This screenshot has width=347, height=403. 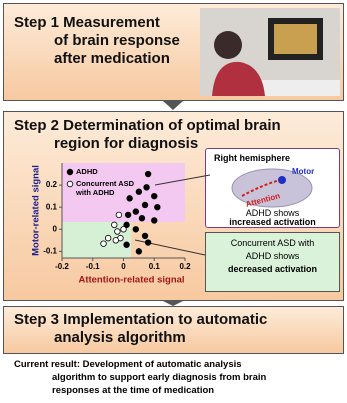 I want to click on step1-line: of brain response, so click(x=117, y=40).